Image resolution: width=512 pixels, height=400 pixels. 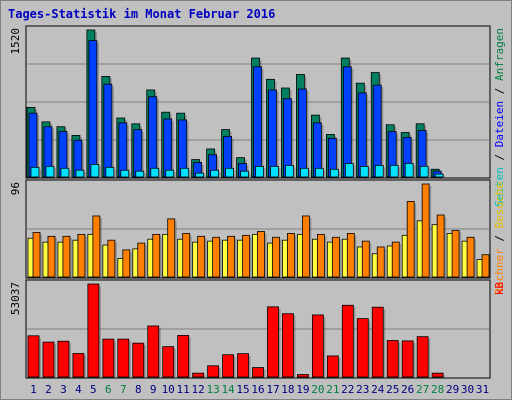 I want to click on x-tick-label: 31, so click(x=482, y=389).